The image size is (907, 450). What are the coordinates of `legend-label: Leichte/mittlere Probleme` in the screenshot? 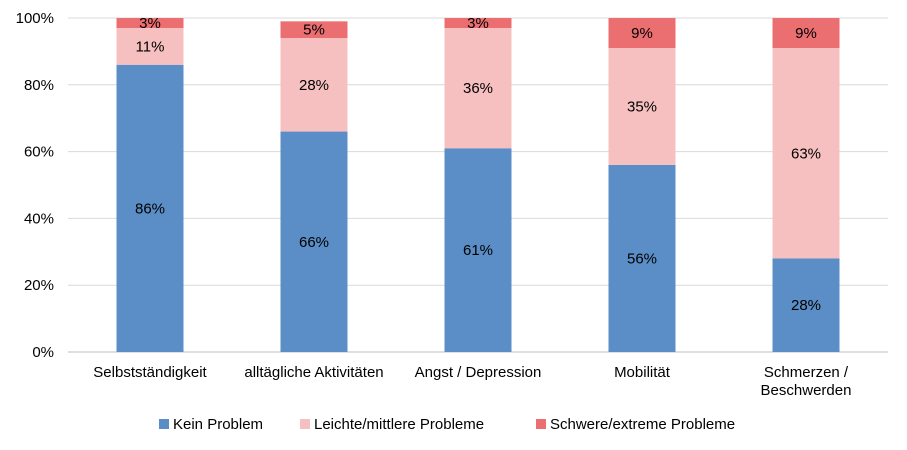 It's located at (399, 424).